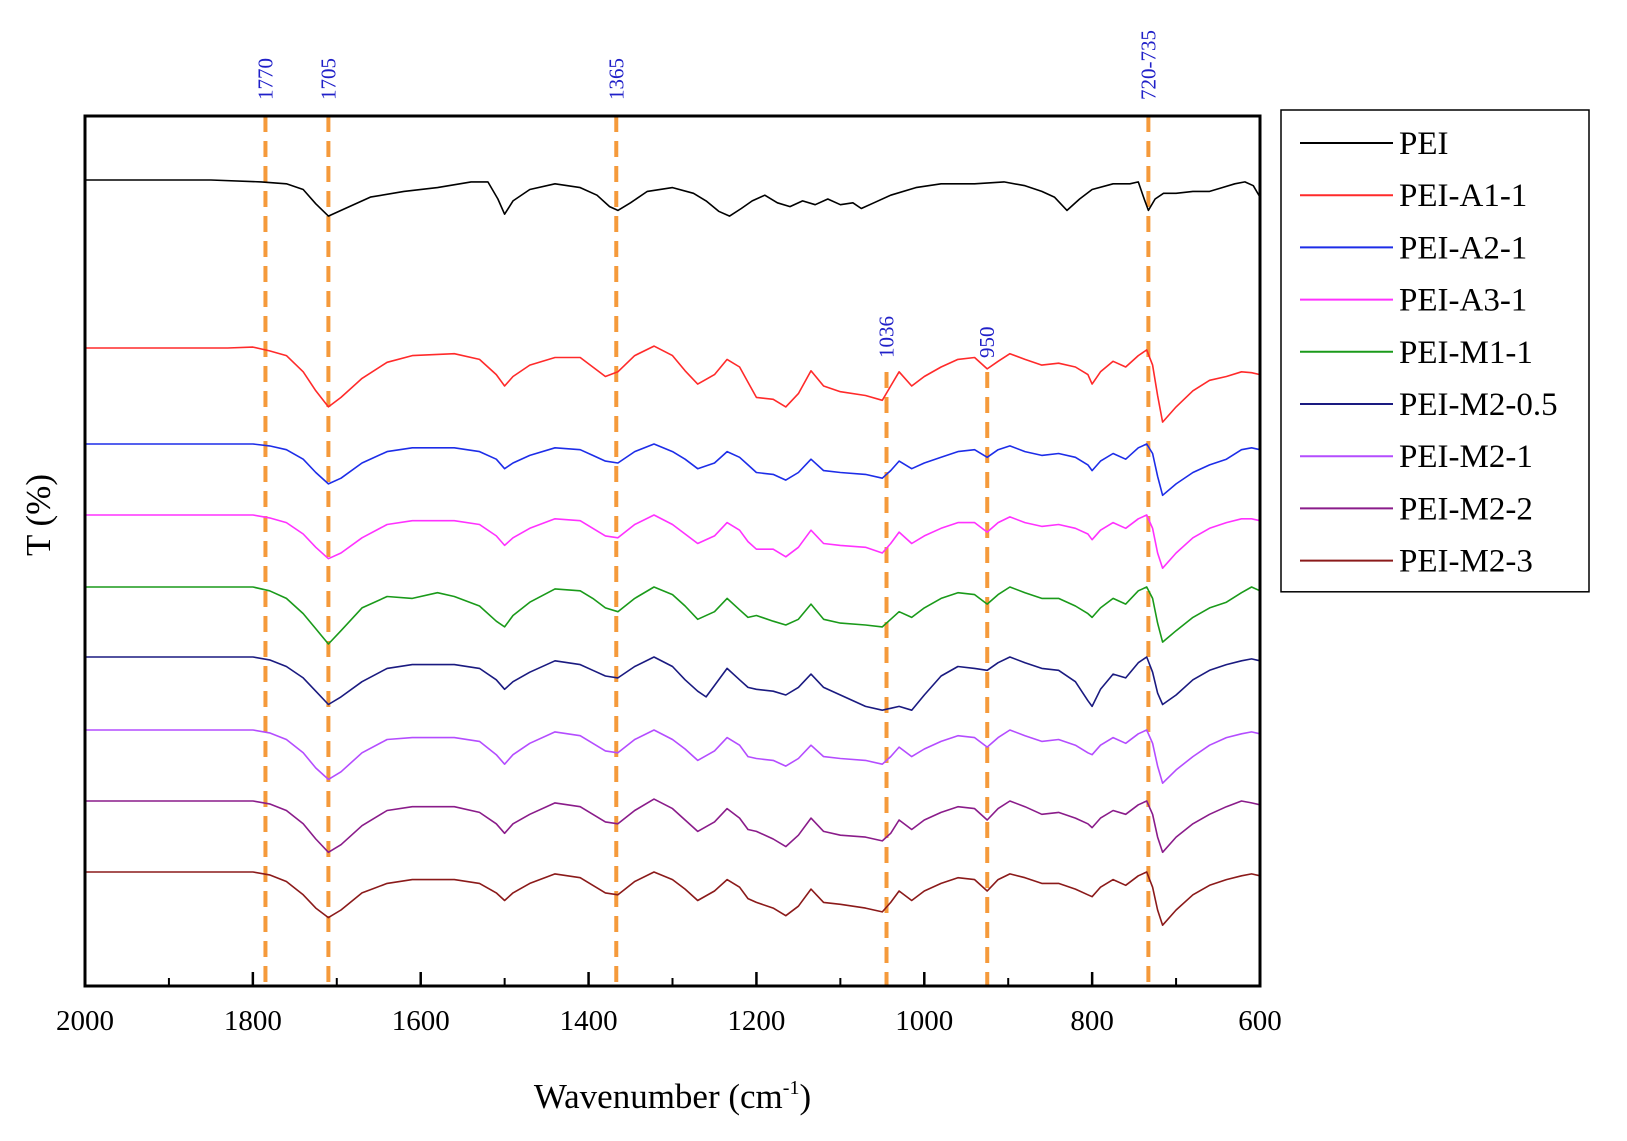  Describe the element at coordinates (1260, 1021) in the screenshot. I see `x-tick-label: 600` at that location.